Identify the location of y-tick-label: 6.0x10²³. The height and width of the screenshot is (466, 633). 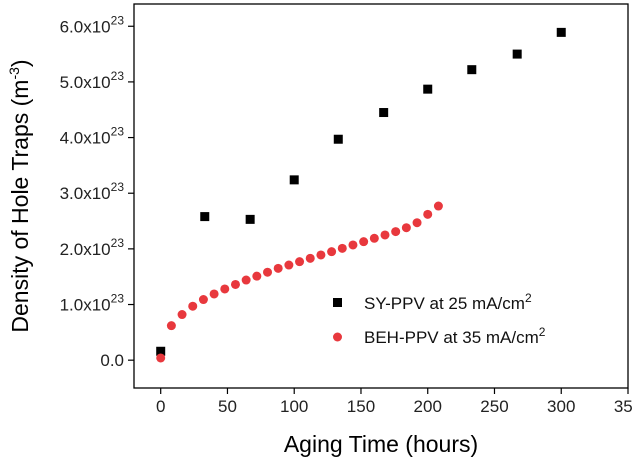
(92, 24).